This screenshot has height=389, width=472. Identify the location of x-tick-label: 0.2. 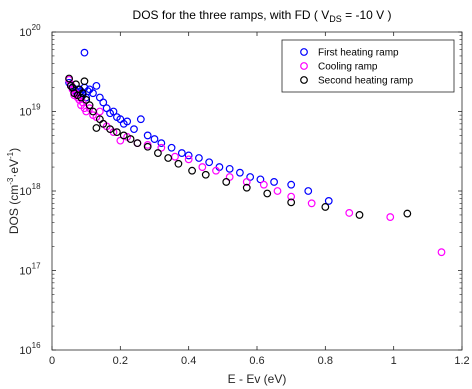
(120, 361).